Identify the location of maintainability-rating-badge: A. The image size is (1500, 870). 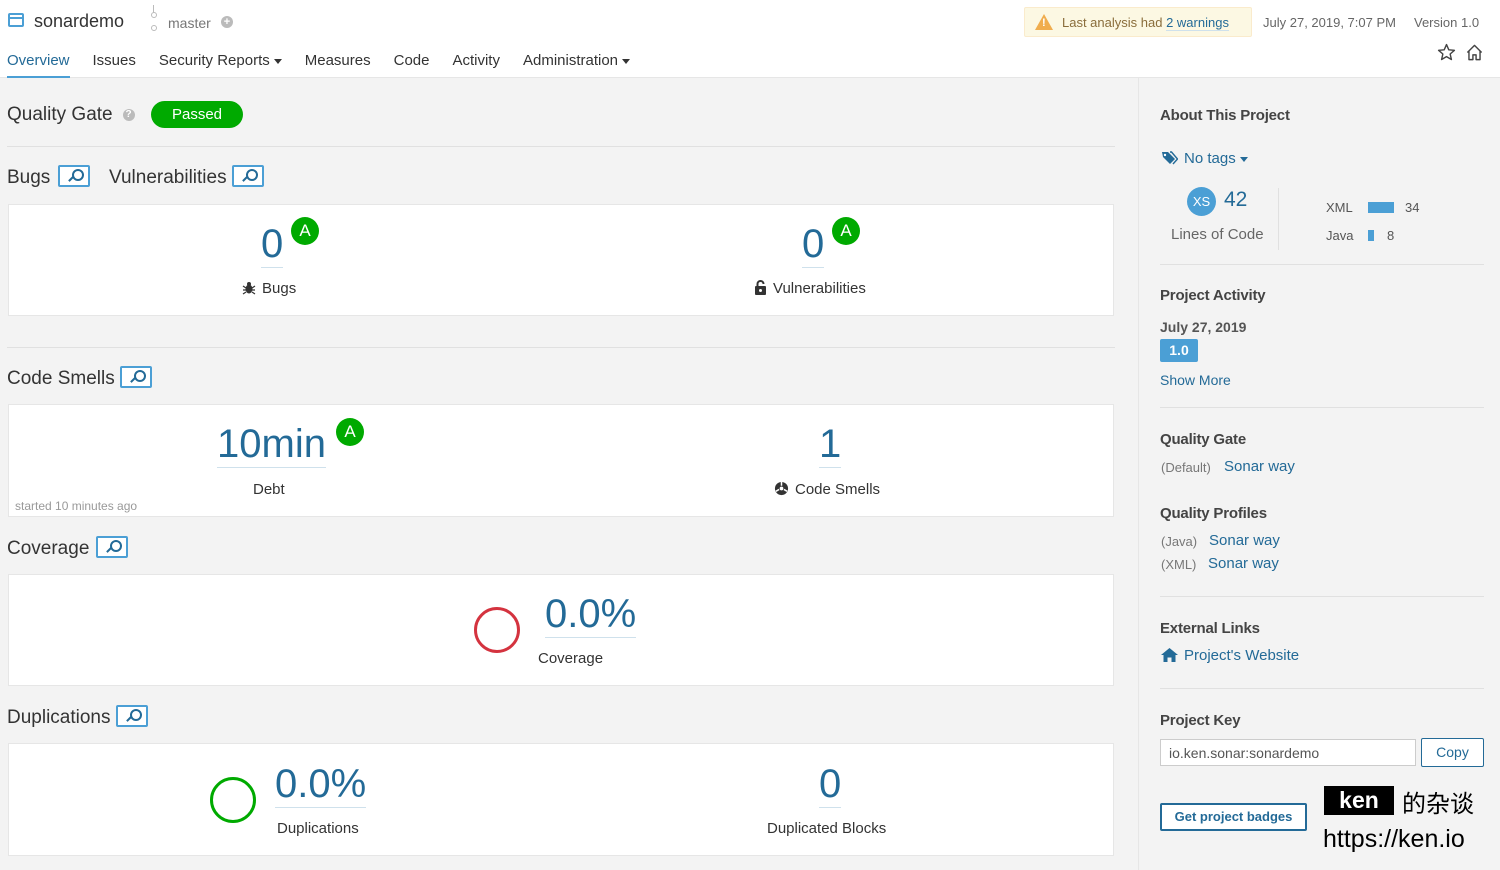
(350, 432).